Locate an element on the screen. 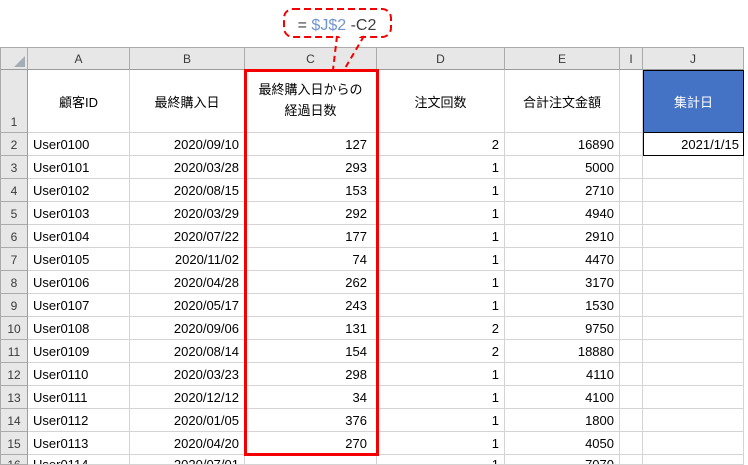 This screenshot has height=465, width=748. cell-C5: 292 is located at coordinates (311, 213).